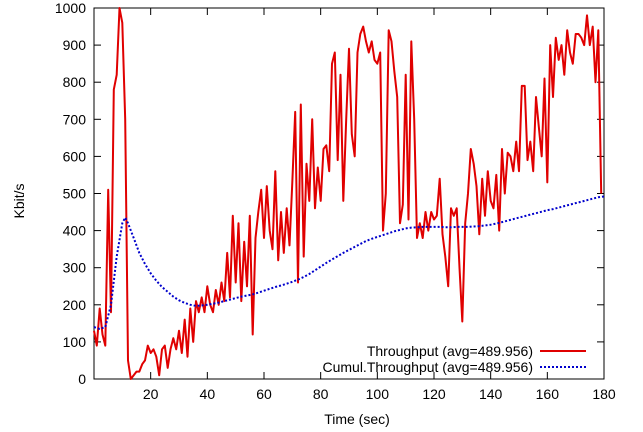  I want to click on x-tick-label: 100, so click(378, 394).